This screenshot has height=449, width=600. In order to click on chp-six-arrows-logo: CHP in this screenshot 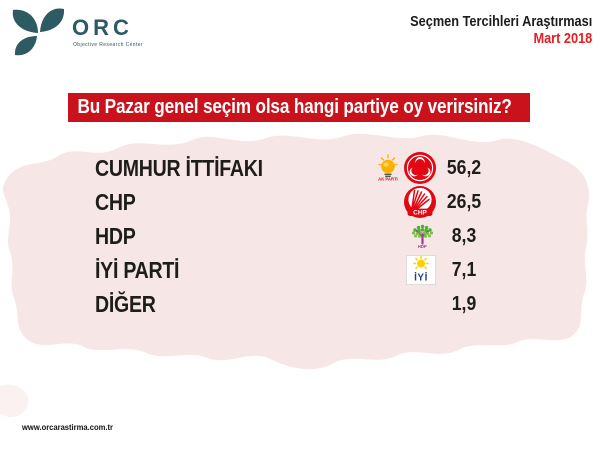, I will do `click(420, 202)`.